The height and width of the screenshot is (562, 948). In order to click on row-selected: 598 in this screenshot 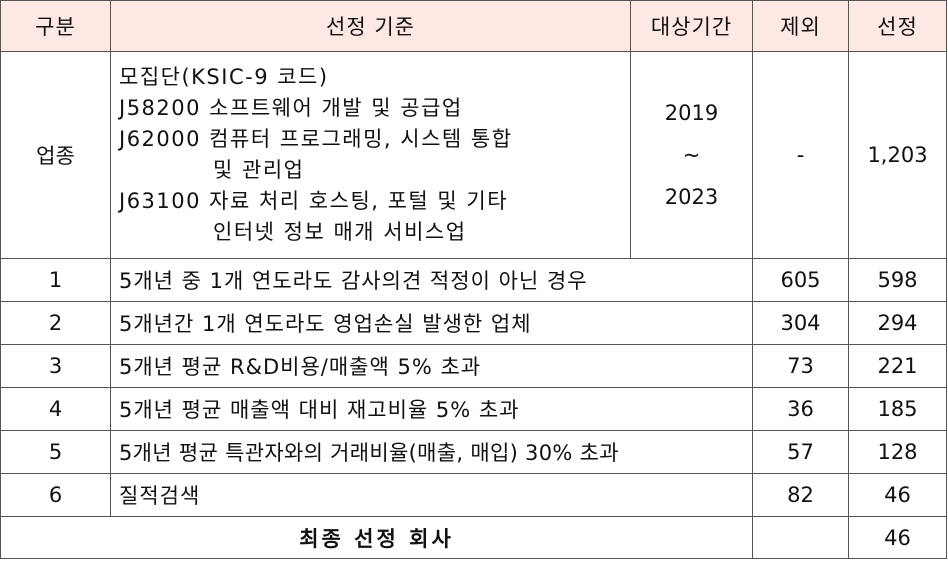, I will do `click(897, 280)`.